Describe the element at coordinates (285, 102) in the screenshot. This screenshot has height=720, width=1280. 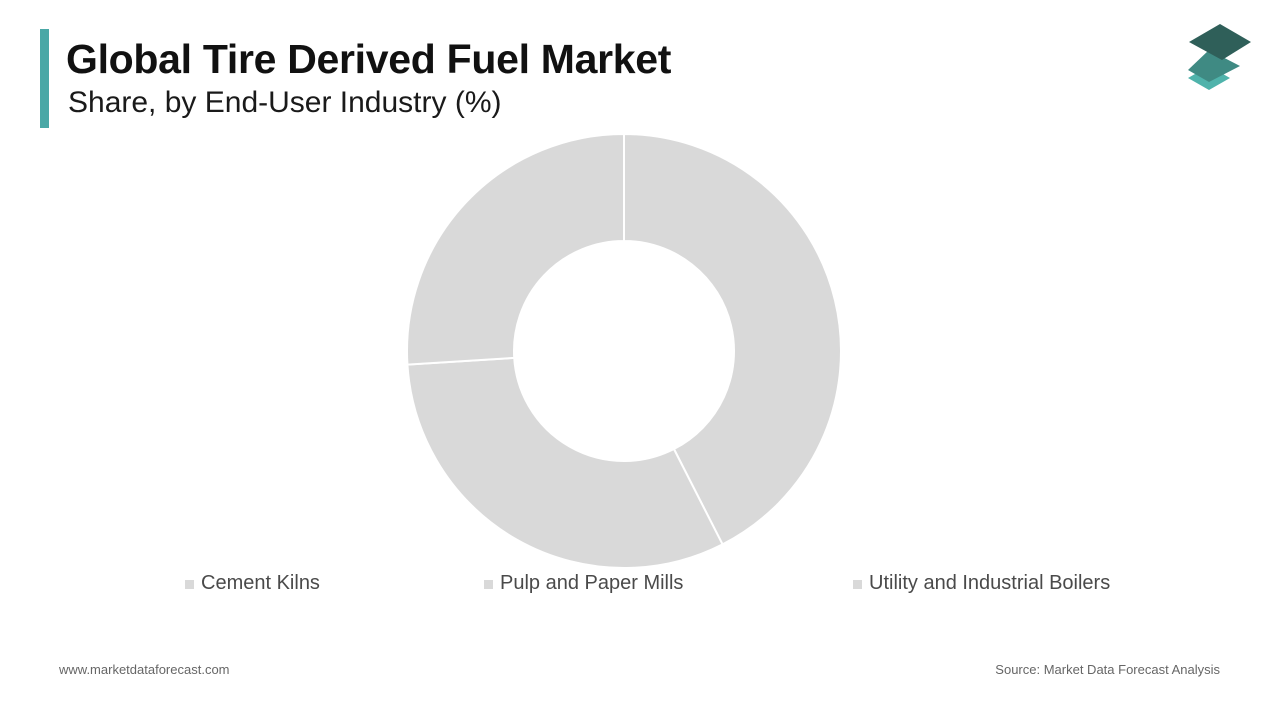
I see `chart-subtitle: Share, by End-User Industry (%)` at that location.